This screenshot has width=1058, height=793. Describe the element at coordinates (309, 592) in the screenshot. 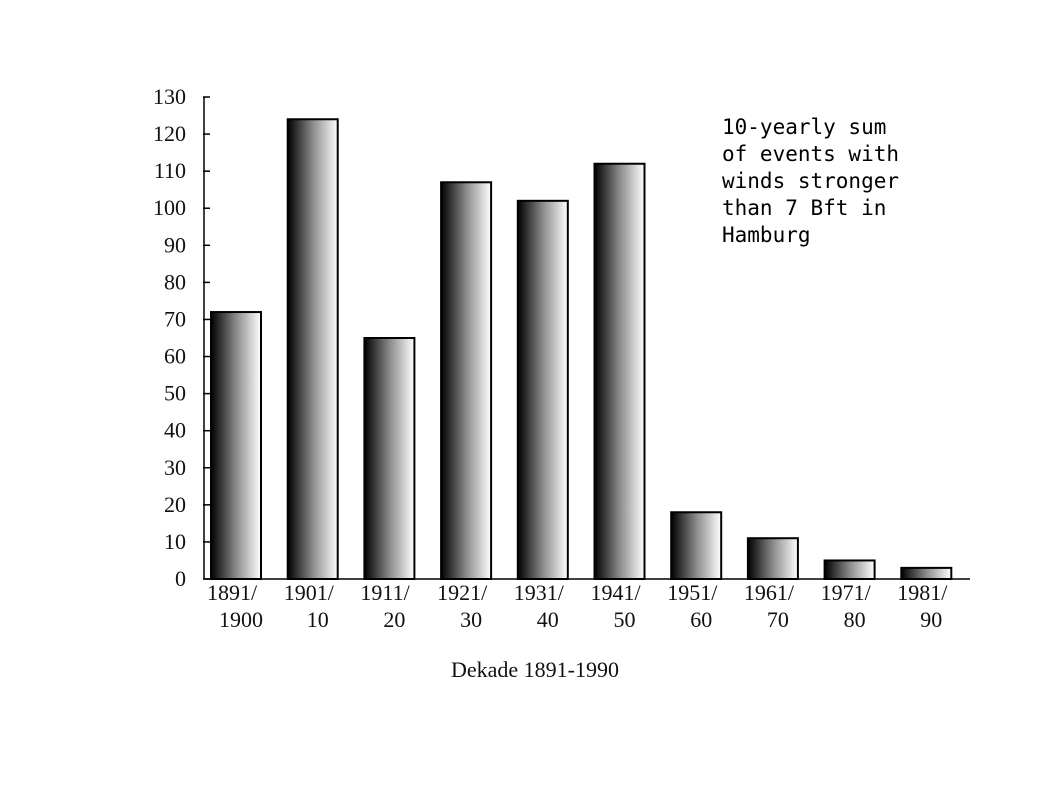

I see `x-tick-label: 1901/` at that location.